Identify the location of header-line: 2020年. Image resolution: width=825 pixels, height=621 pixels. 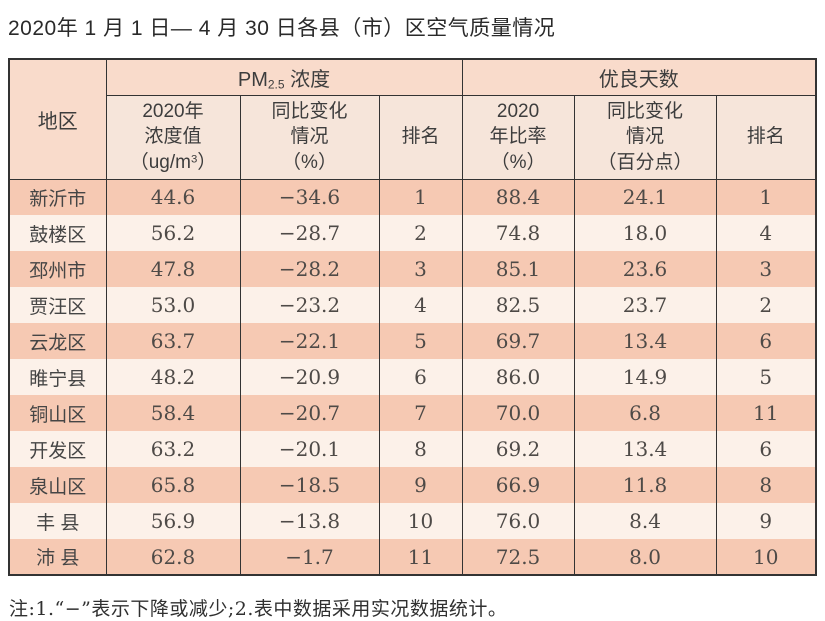
(173, 112).